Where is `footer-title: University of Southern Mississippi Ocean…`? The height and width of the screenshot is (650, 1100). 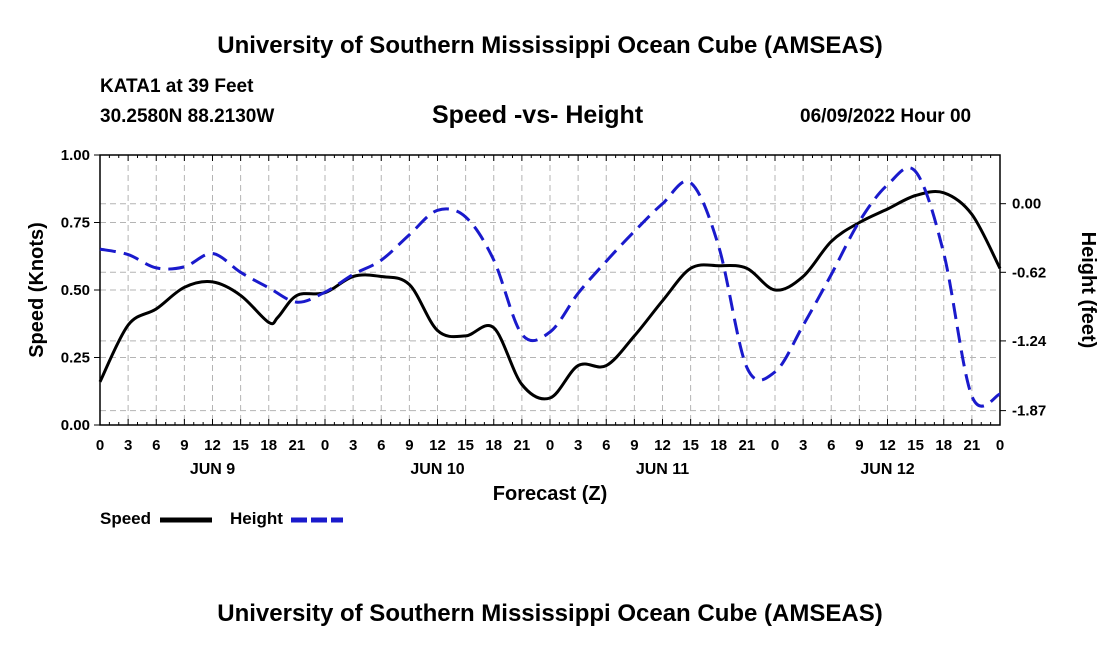 footer-title: University of Southern Mississippi Ocean… is located at coordinates (550, 613).